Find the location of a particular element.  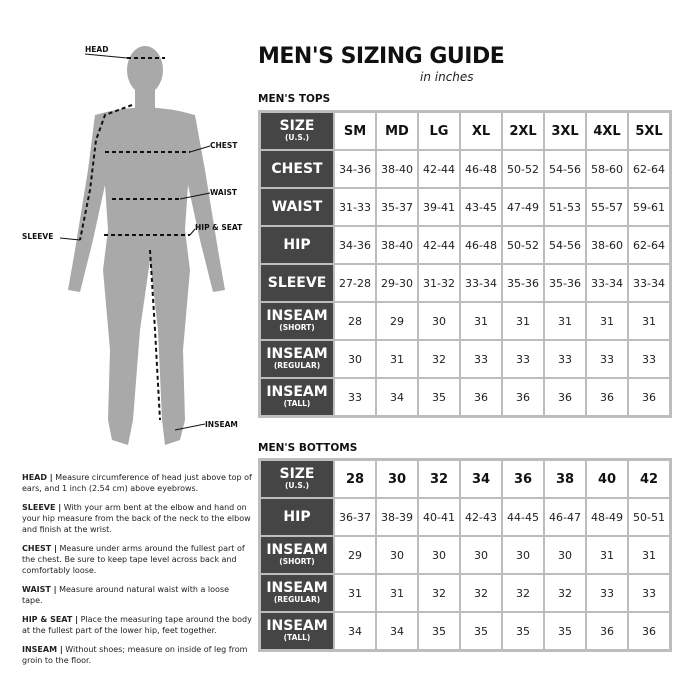

size-cell: 32 is located at coordinates (439, 479).